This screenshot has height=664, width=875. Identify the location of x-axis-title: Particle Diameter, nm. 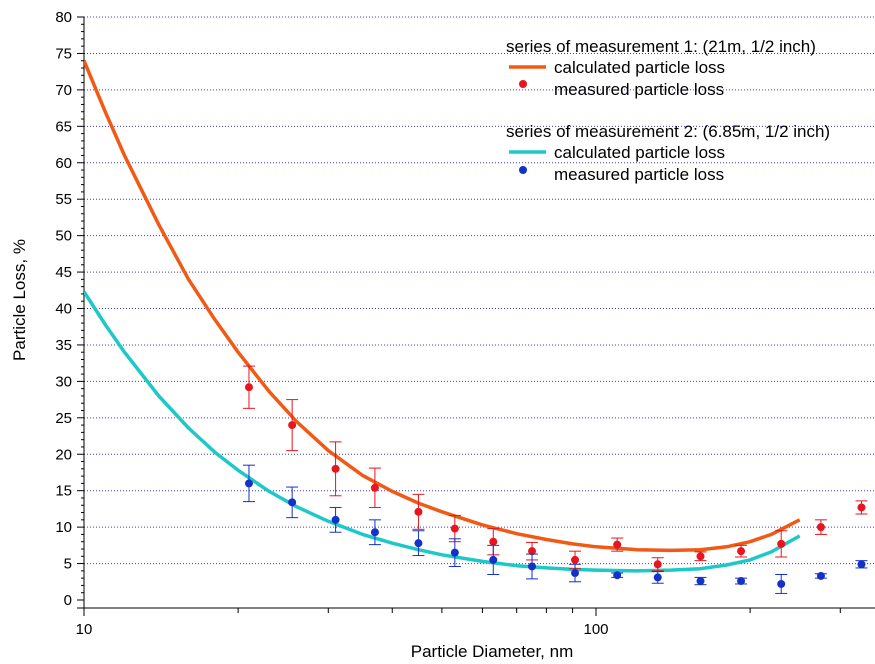
(492, 651).